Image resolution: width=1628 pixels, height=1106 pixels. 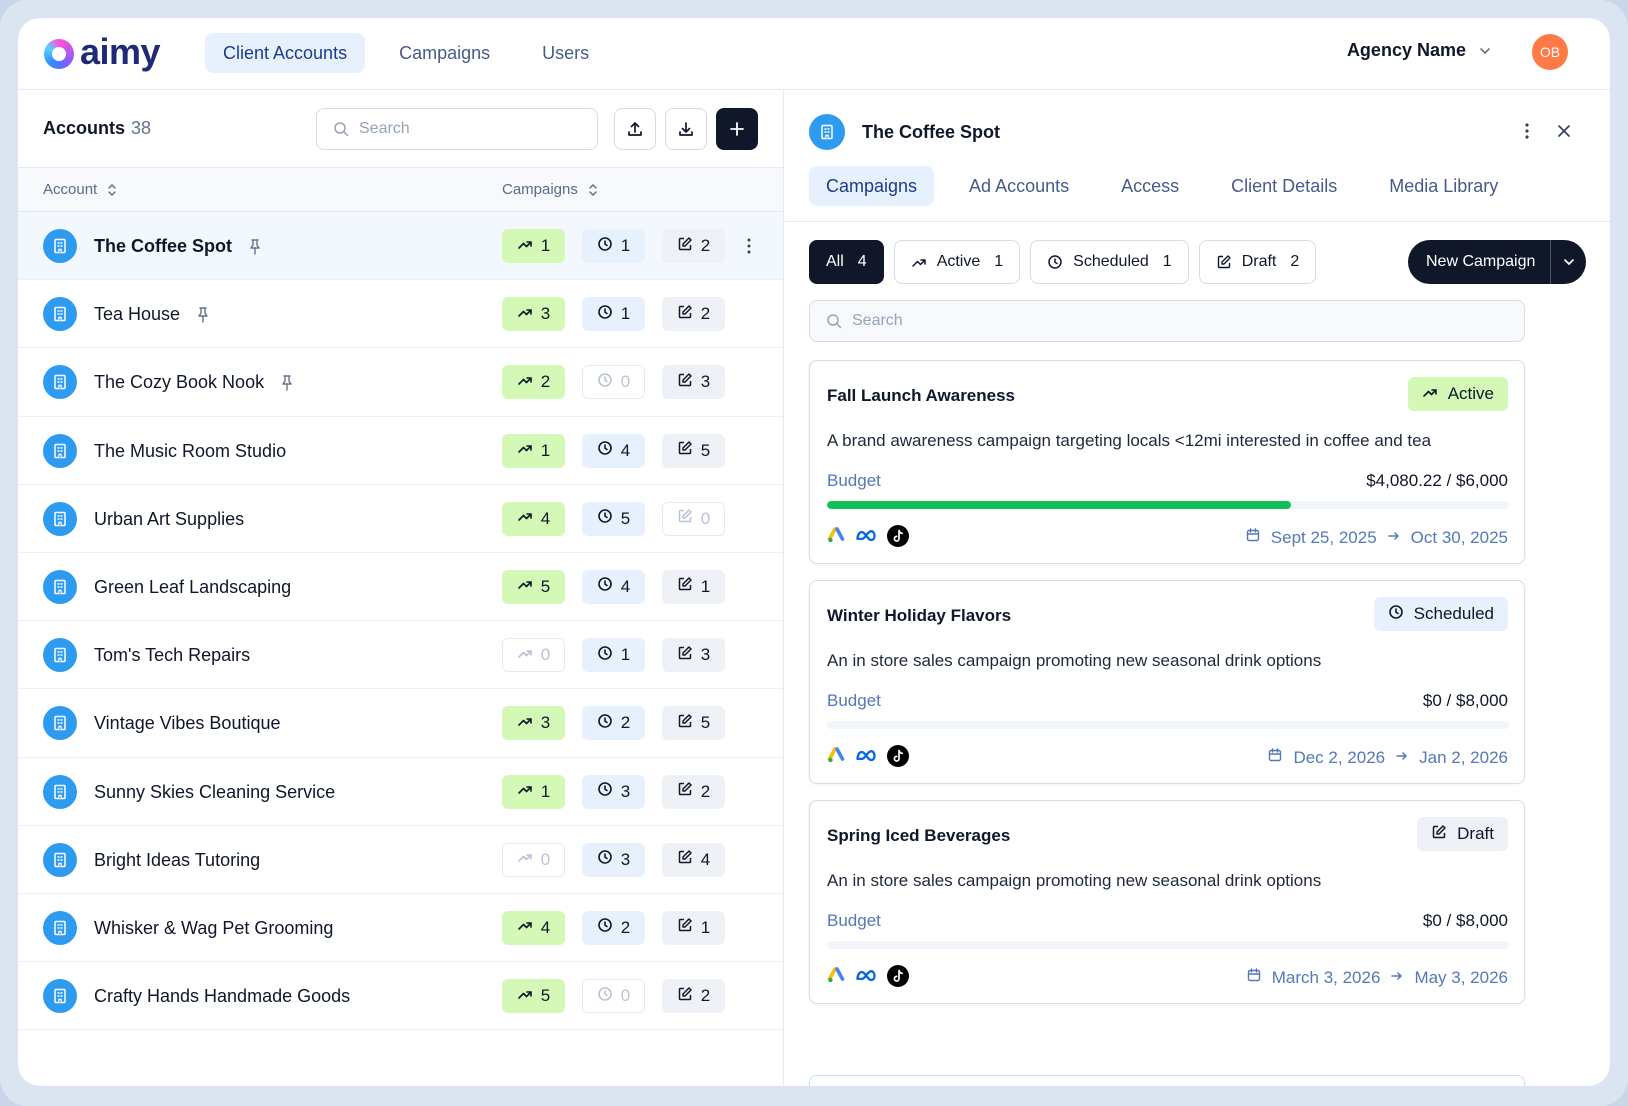 I want to click on accounts-title-text: Accounts, so click(x=84, y=128).